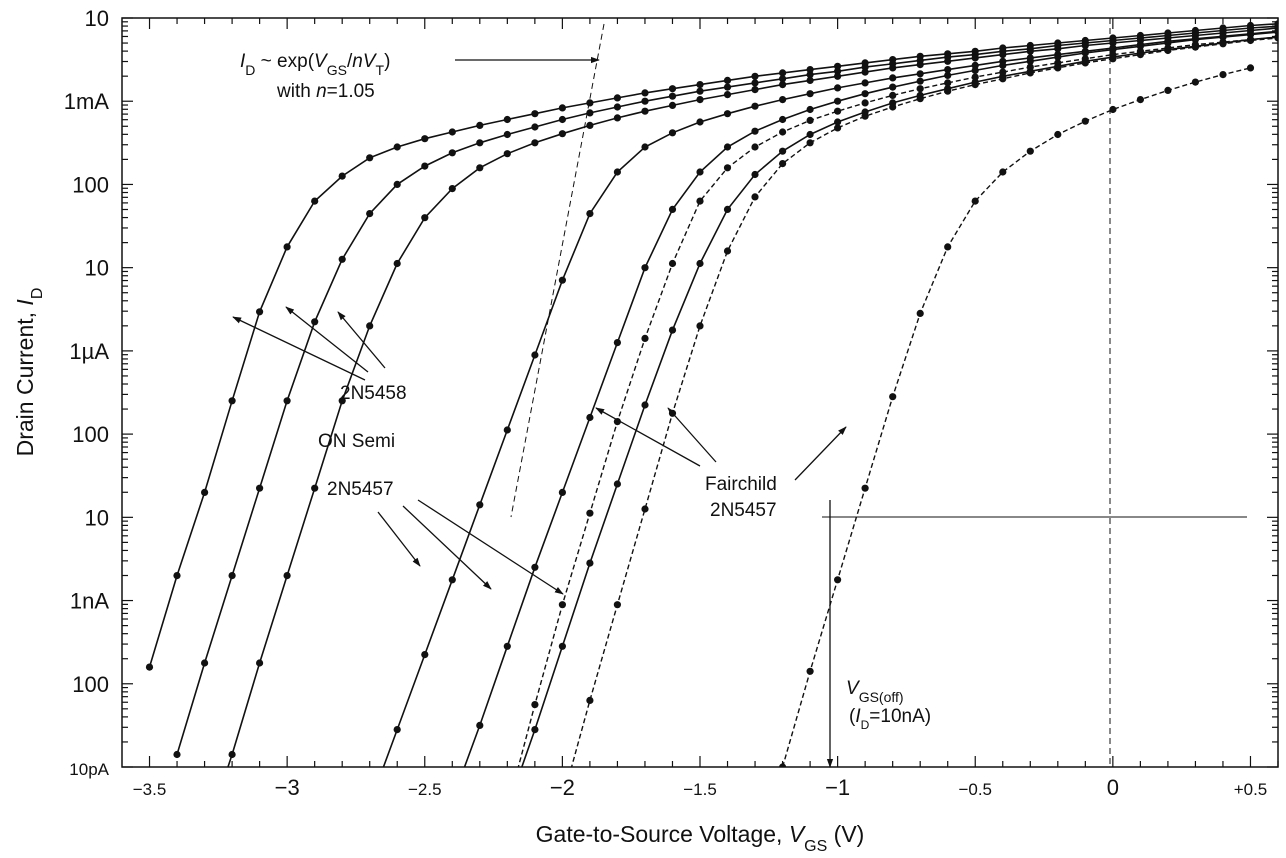 Image resolution: width=1286 pixels, height=858 pixels. I want to click on x-axis-title-sub: GS, so click(815, 846).